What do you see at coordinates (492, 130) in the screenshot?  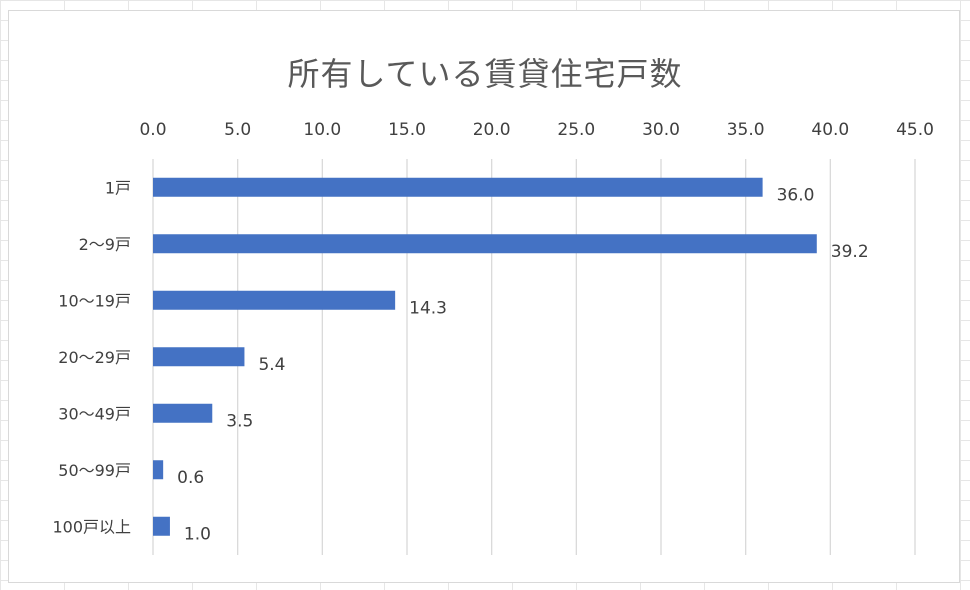 I see `x-tick-label: 20.0` at bounding box center [492, 130].